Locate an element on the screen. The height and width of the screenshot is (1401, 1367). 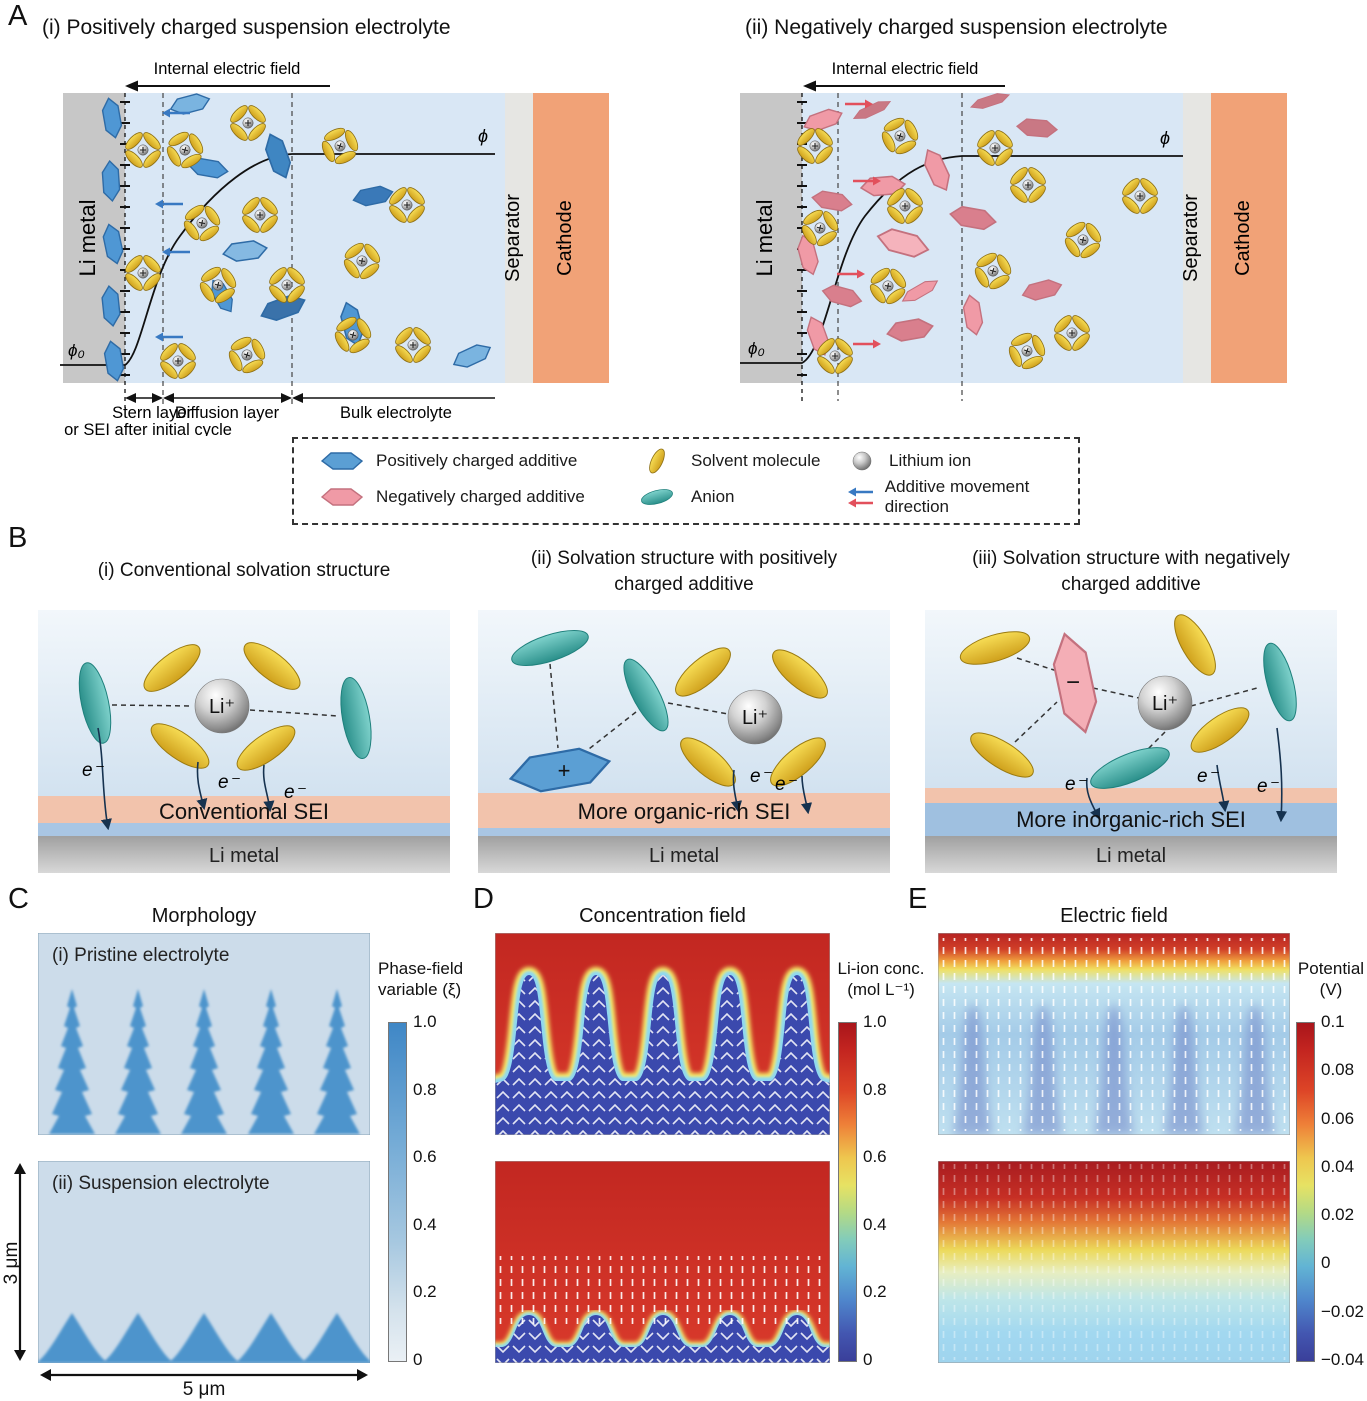
pink-hexagon-icon is located at coordinates (342, 497).